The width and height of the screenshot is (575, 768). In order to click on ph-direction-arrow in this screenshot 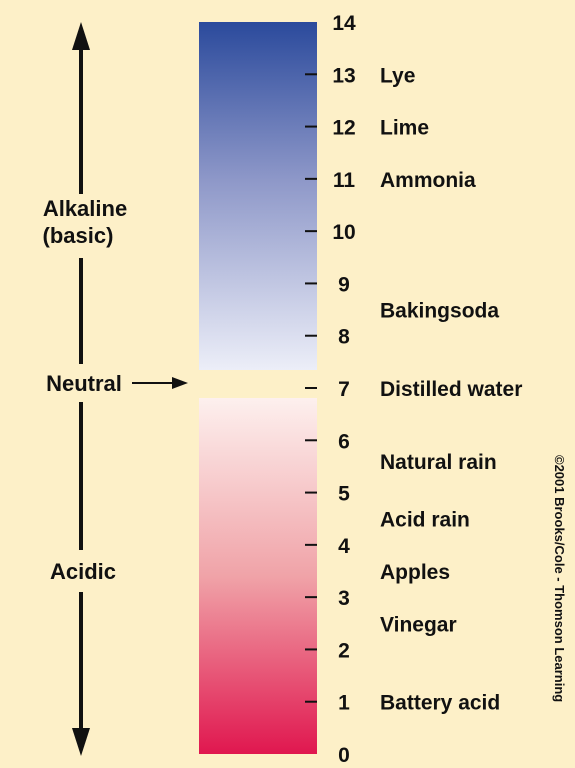, I will do `click(81, 389)`.